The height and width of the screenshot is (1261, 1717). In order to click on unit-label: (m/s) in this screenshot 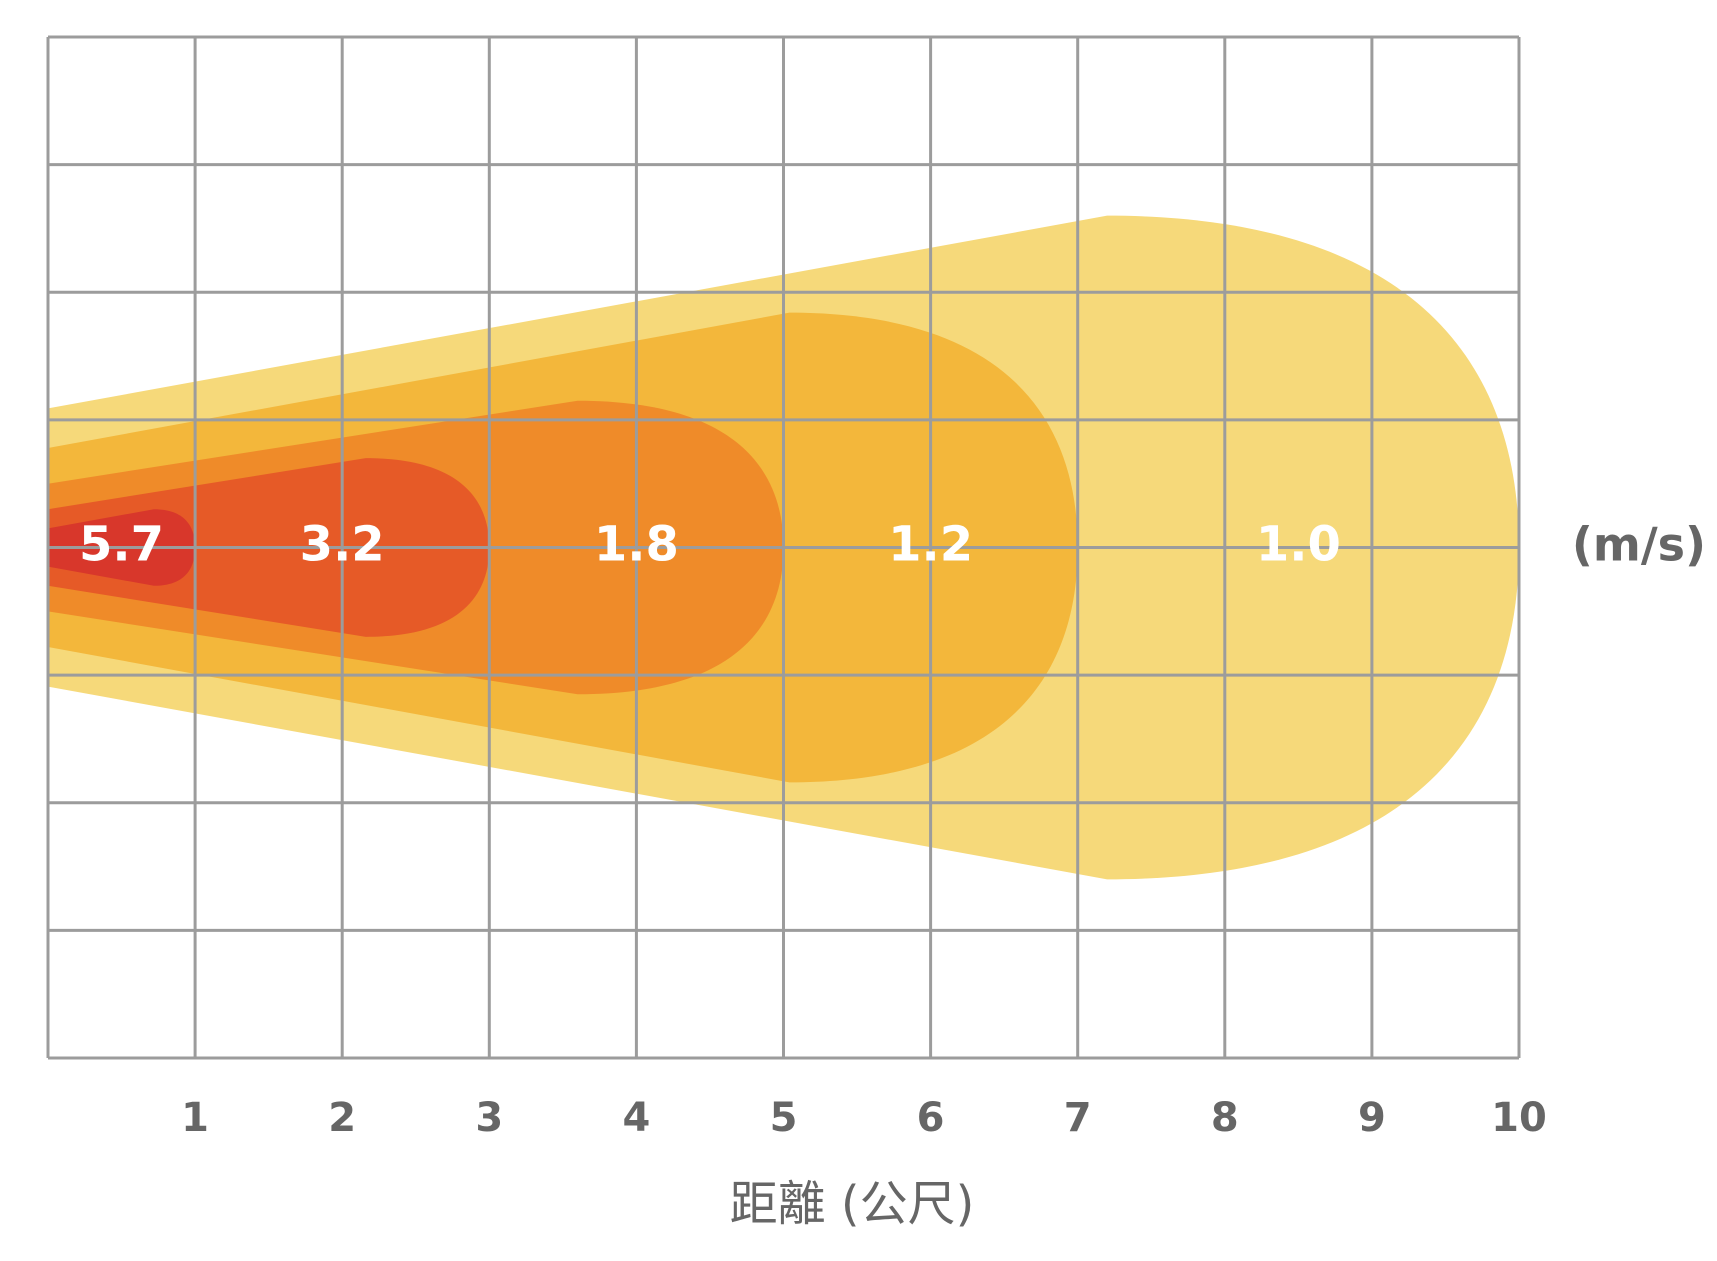, I will do `click(1639, 545)`.